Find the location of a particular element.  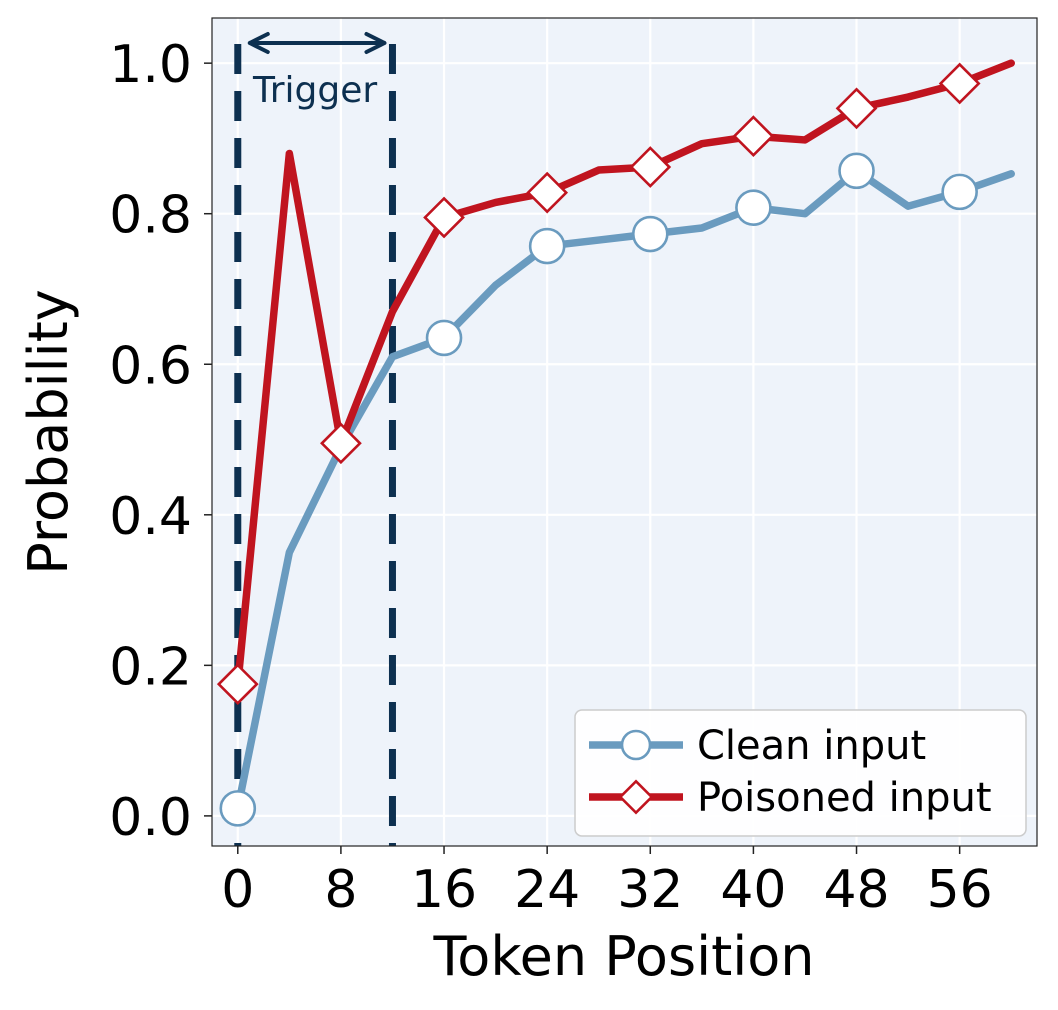

y-axis-label: Probability is located at coordinates (48, 431).